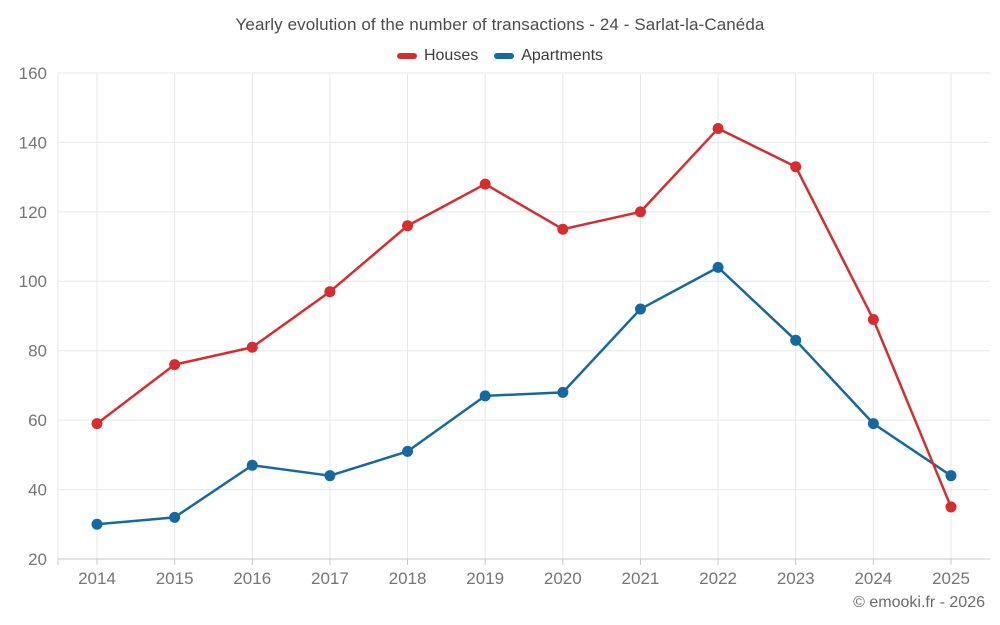 The image size is (1000, 625). I want to click on apartments-point-2021, so click(640, 309).